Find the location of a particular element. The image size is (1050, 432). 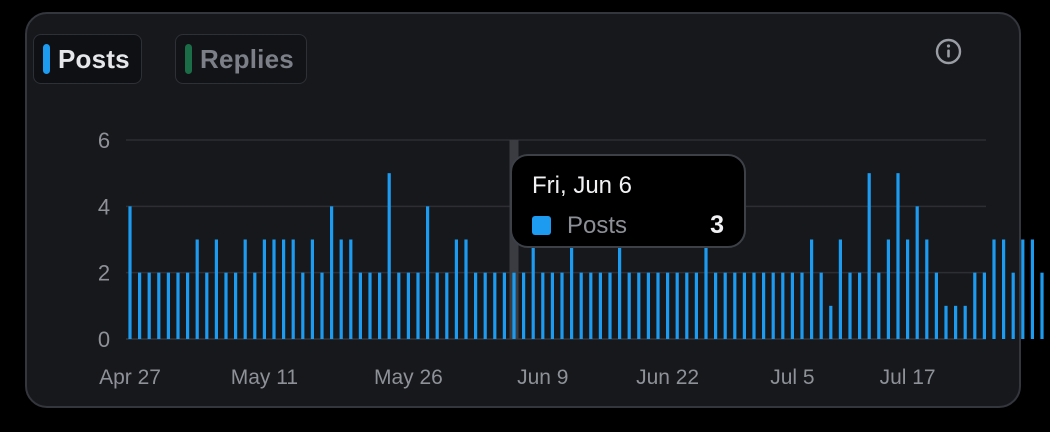

x-tick-label: Jun 9 is located at coordinates (542, 377).